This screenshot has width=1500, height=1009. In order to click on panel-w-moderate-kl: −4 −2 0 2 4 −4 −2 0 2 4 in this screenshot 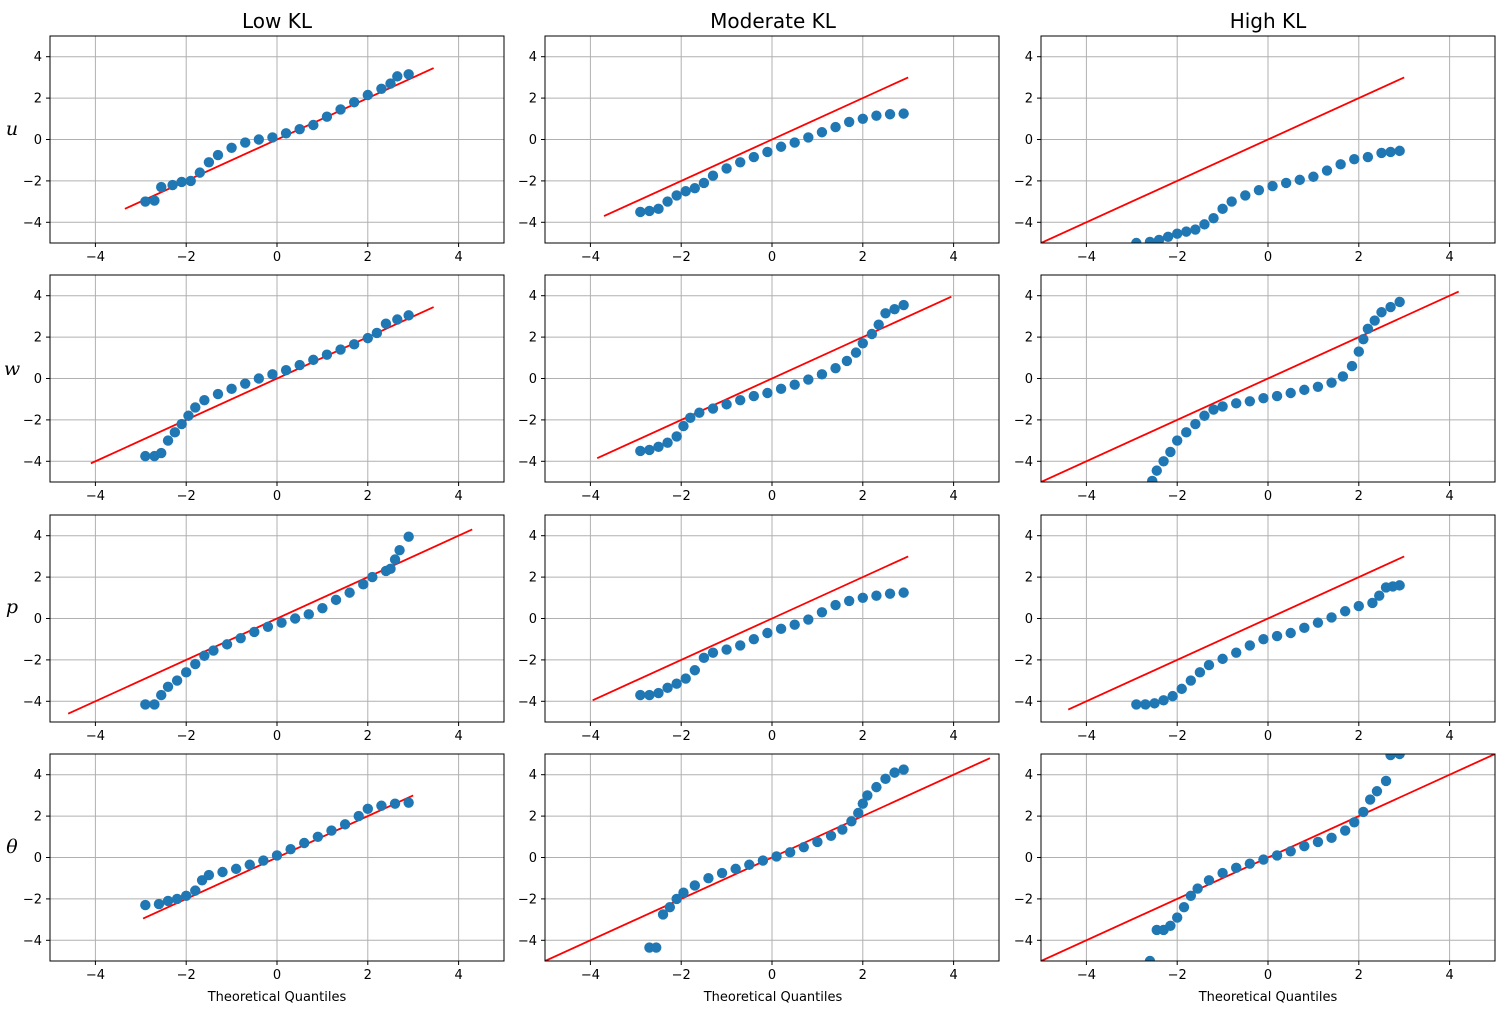, I will do `click(759, 389)`.